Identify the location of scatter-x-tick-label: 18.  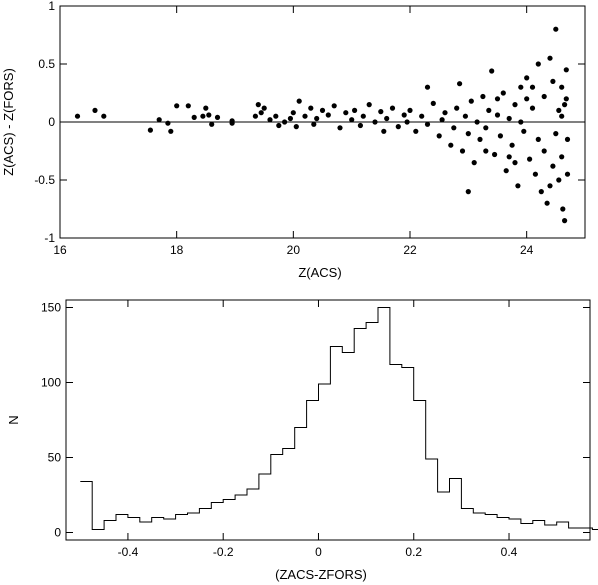
(177, 250).